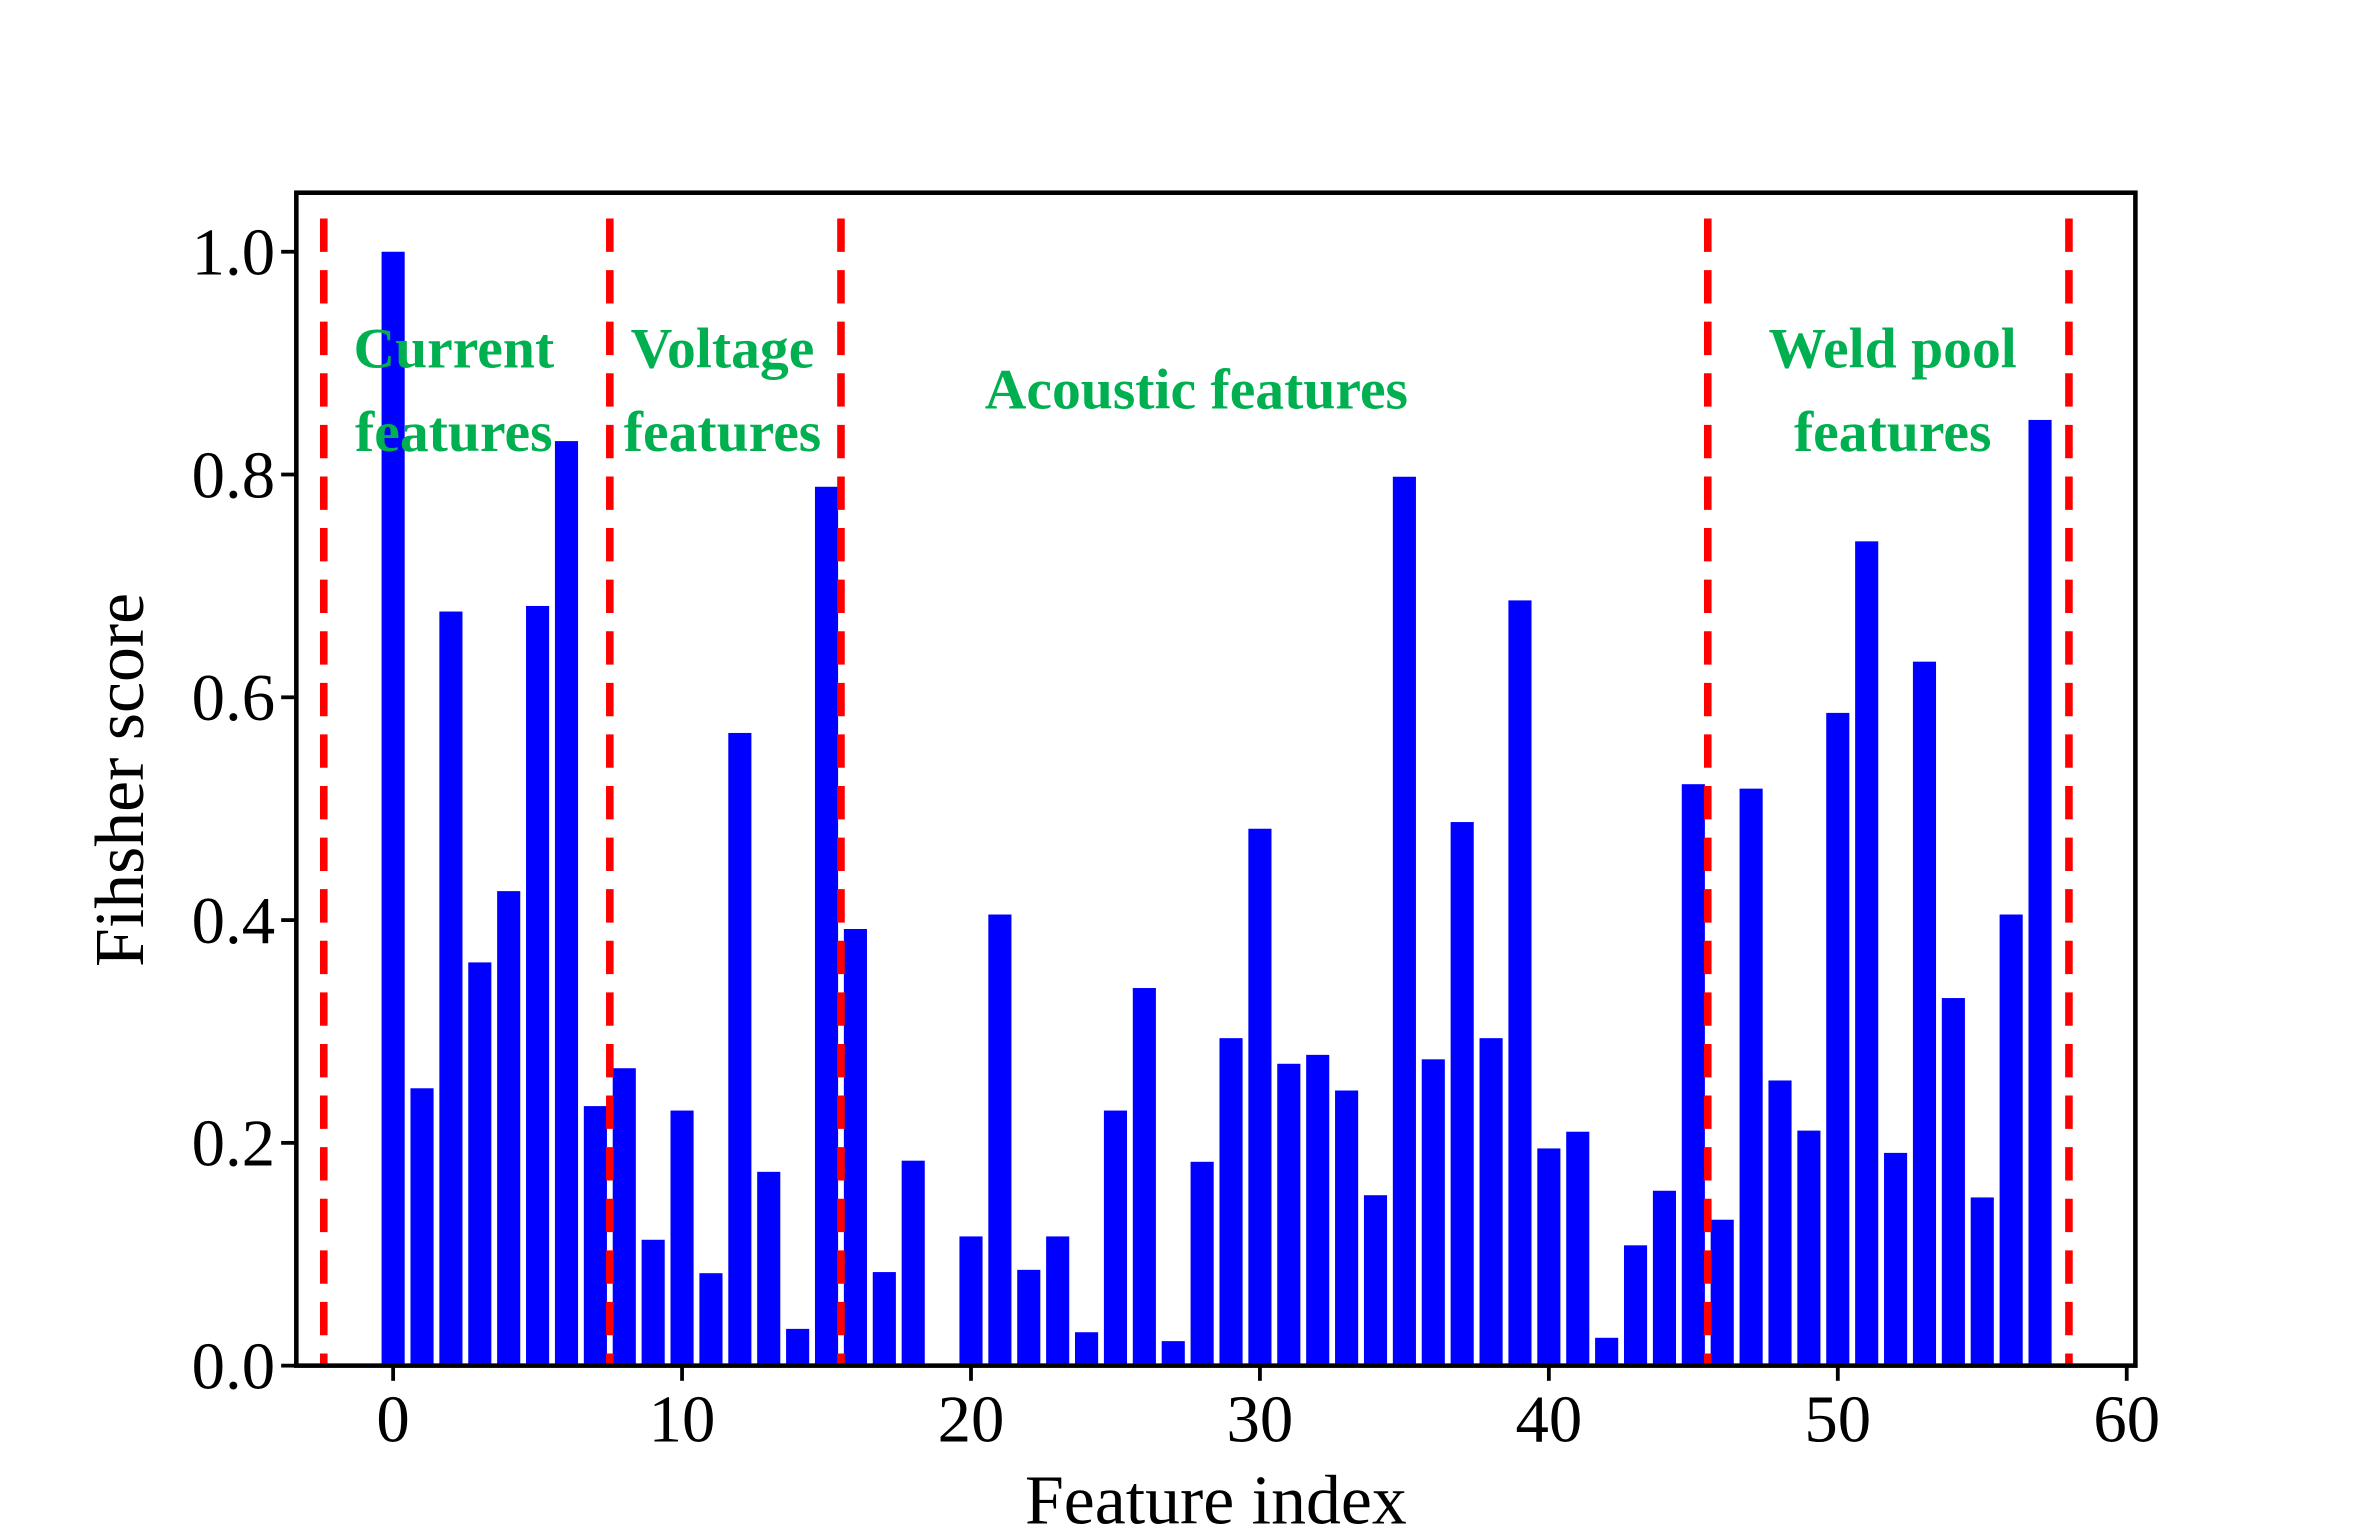  Describe the element at coordinates (682, 1420) in the screenshot. I see `x-tick-label: 10` at that location.